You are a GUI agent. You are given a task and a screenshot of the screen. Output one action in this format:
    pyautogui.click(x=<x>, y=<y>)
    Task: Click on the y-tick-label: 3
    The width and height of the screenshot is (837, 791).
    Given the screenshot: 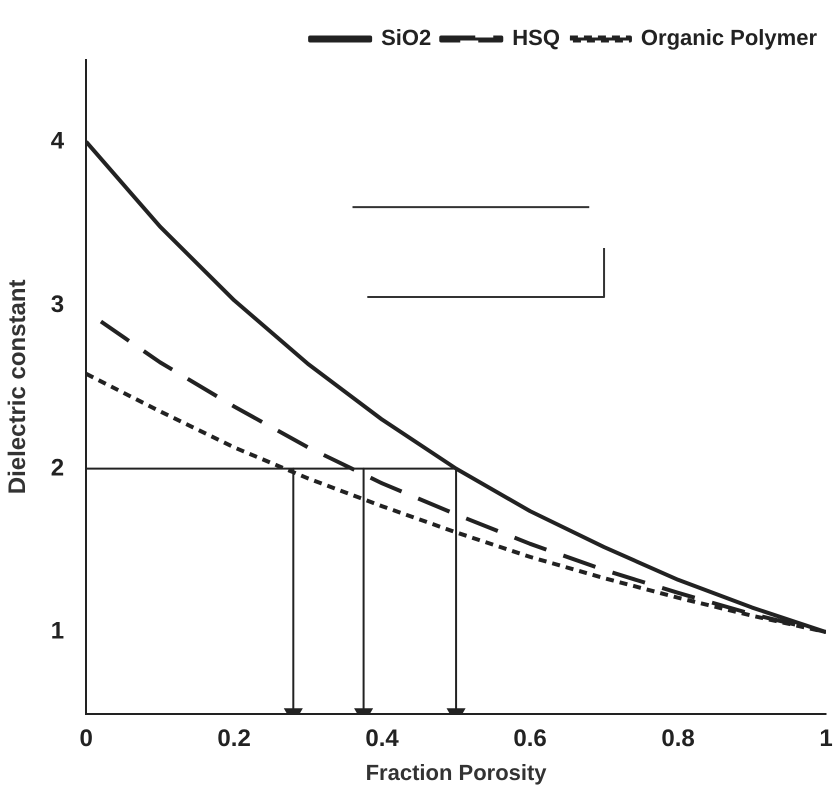 What is the action you would take?
    pyautogui.click(x=57, y=304)
    